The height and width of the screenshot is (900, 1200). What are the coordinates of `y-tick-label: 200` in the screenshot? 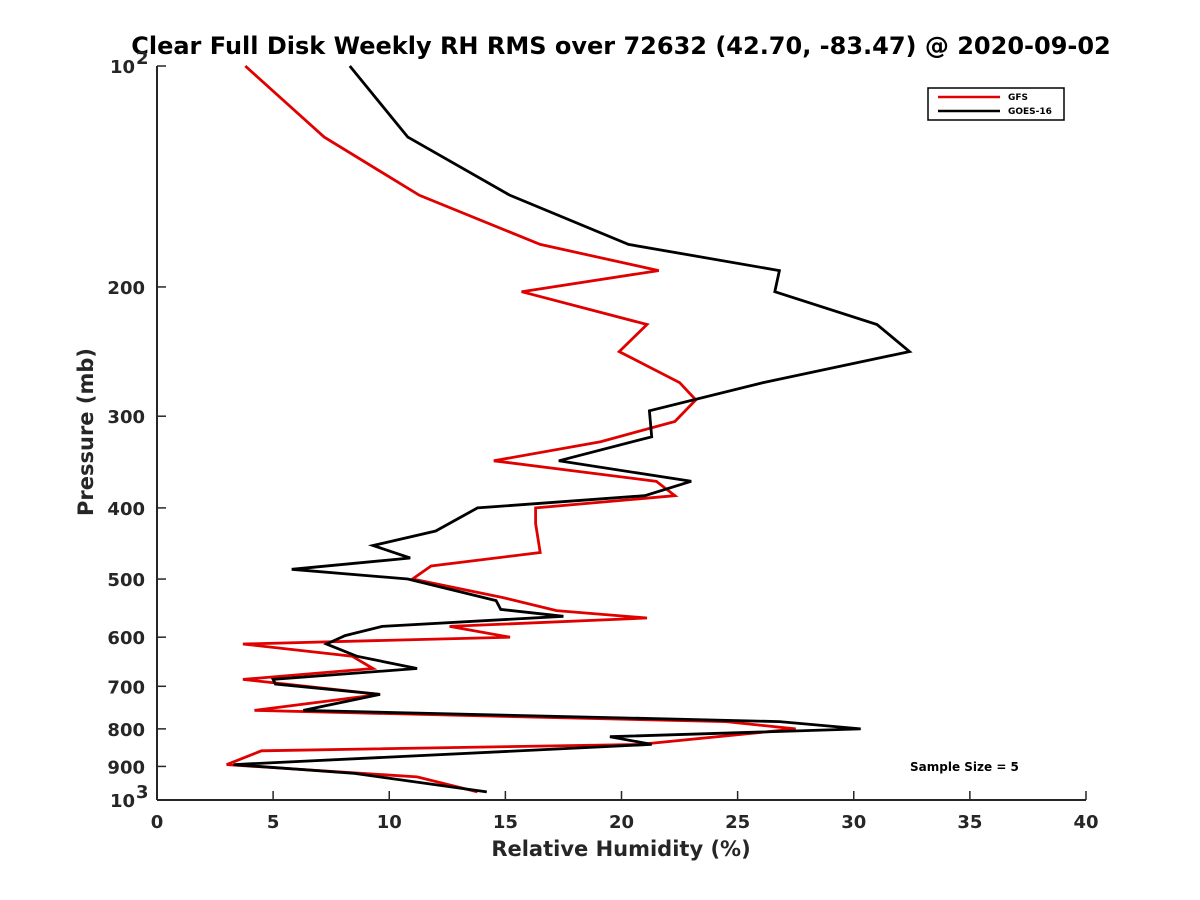 It's located at (126, 288).